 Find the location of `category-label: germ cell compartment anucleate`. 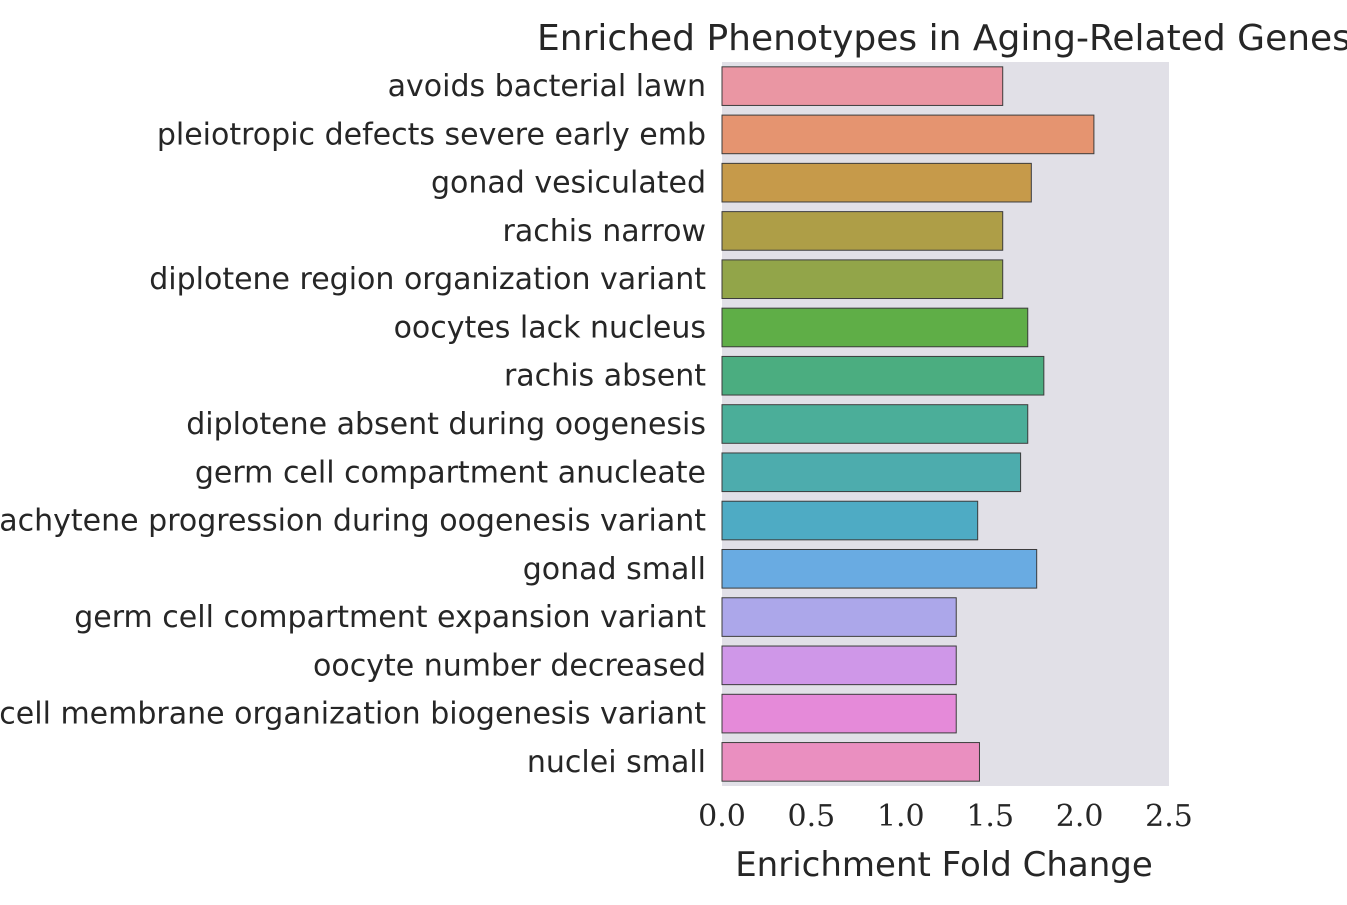

category-label: germ cell compartment anucleate is located at coordinates (450, 472).